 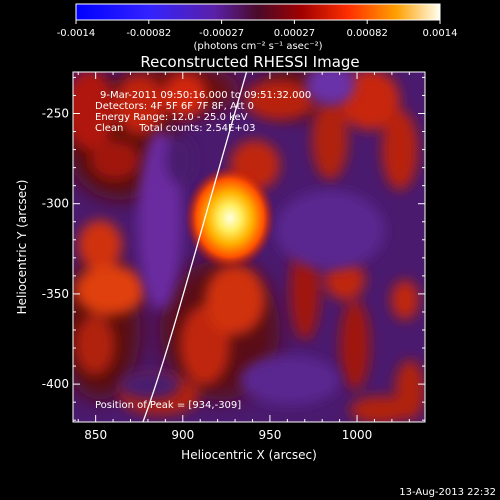 I want to click on solar-limb-line, so click(x=195, y=247).